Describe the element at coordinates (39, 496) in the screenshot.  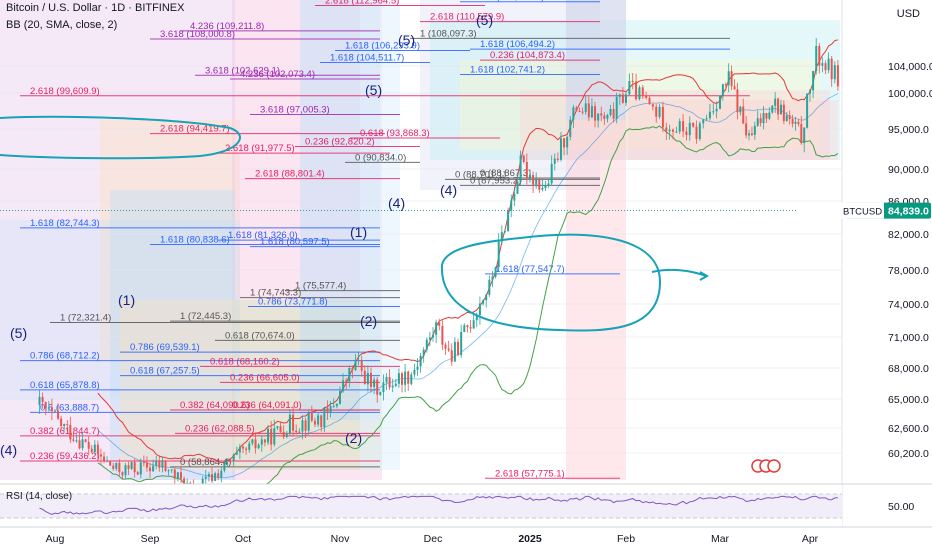
I see `rsi-legend: RSI (14, close)` at that location.